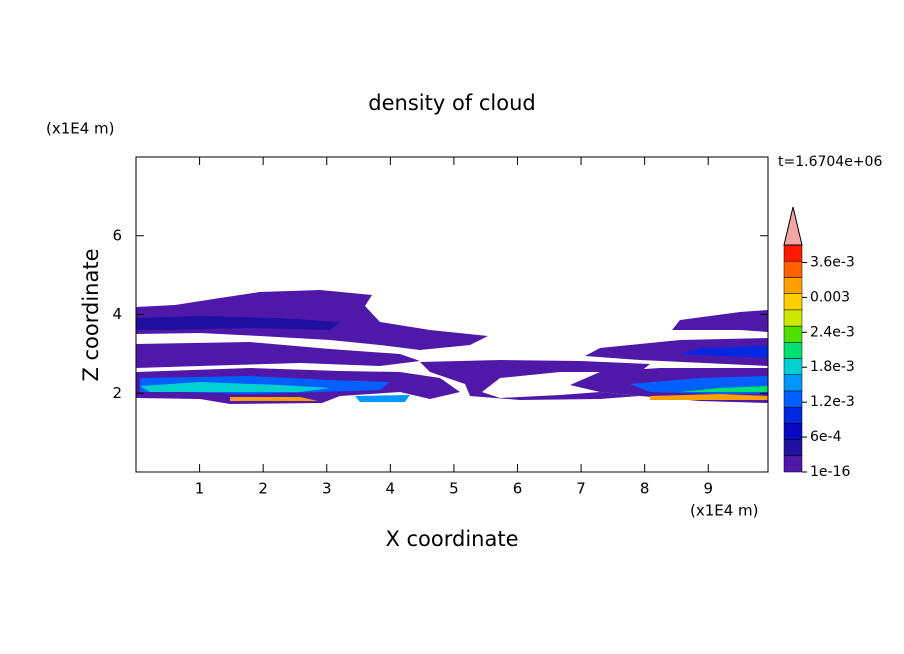  What do you see at coordinates (327, 489) in the screenshot?
I see `x-tick-label: 3` at bounding box center [327, 489].